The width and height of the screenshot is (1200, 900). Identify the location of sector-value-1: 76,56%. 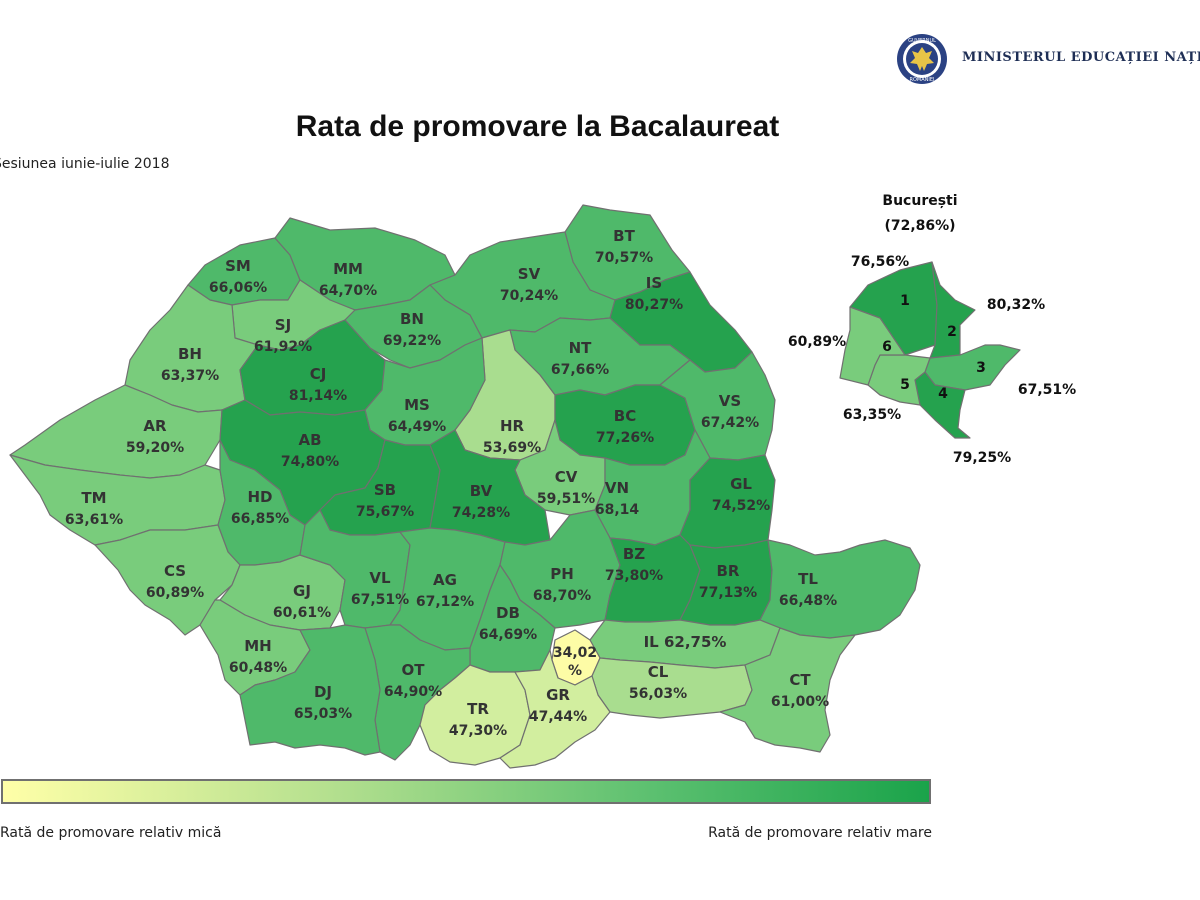
(880, 262).